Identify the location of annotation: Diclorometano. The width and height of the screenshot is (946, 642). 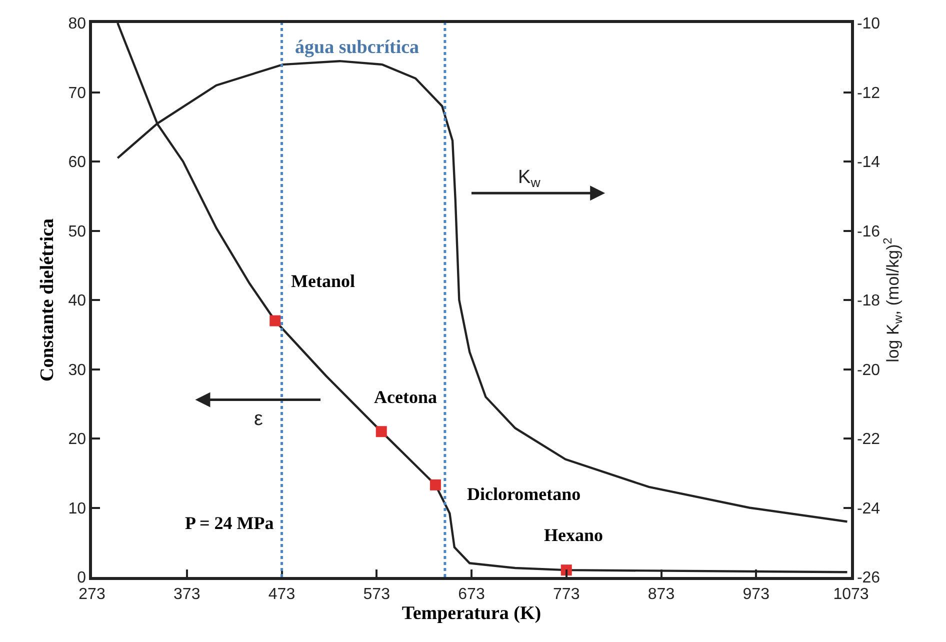
(524, 494).